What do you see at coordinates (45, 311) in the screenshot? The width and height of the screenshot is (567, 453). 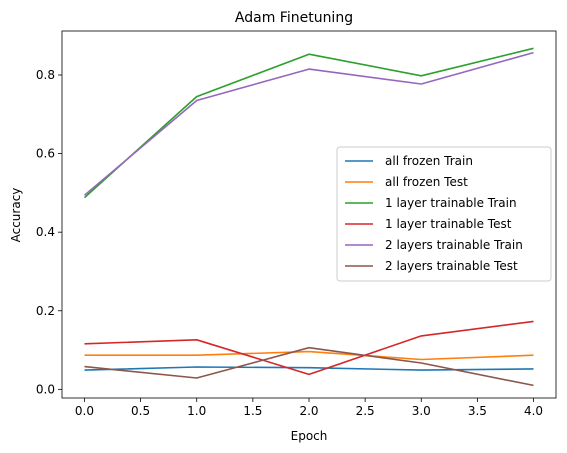 I see `y-tick-label: 0.2` at bounding box center [45, 311].